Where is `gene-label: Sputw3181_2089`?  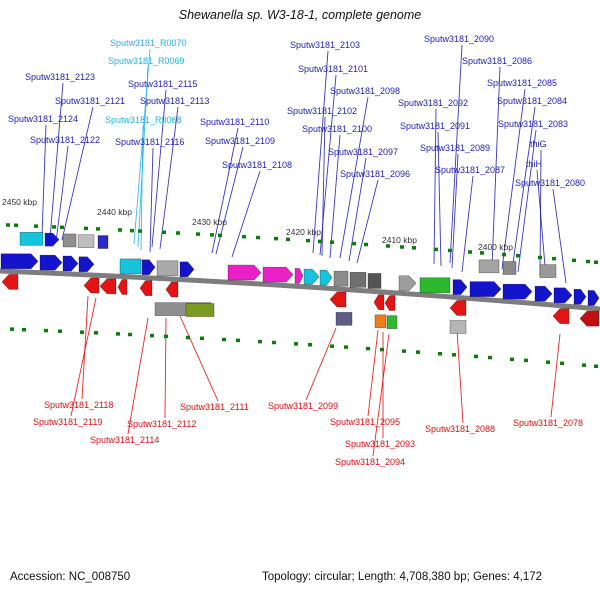 gene-label: Sputw3181_2089 is located at coordinates (455, 148).